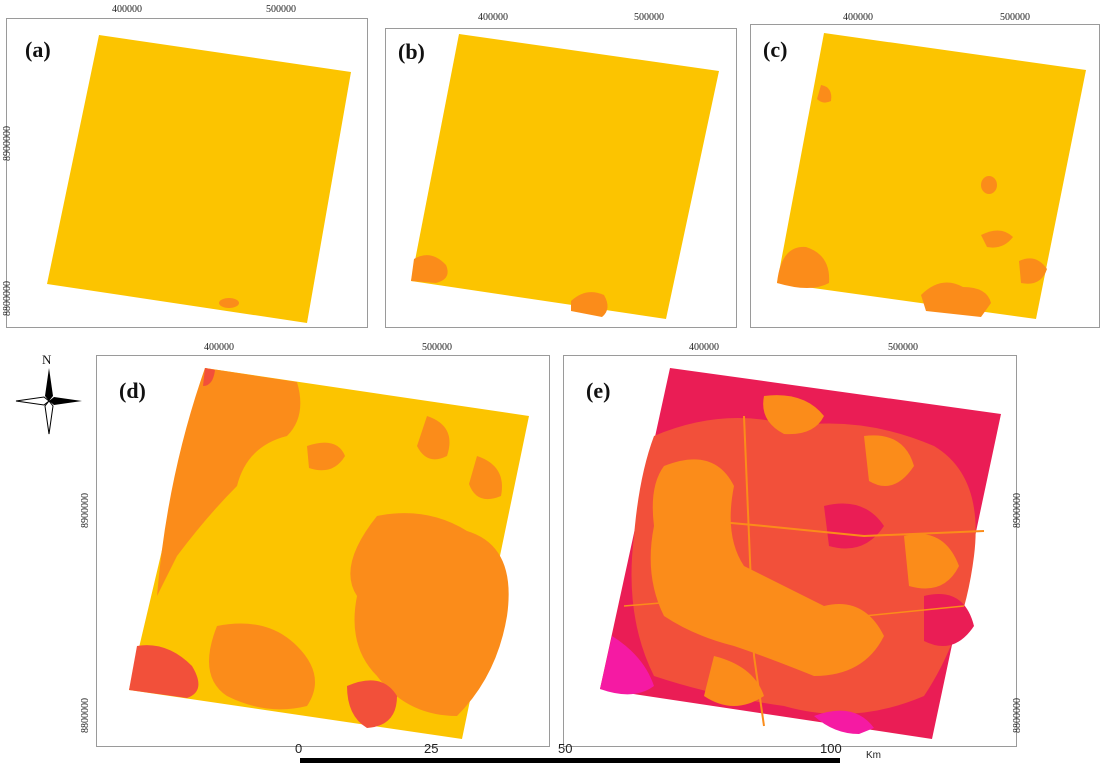  I want to click on map-b, so click(565, 176).